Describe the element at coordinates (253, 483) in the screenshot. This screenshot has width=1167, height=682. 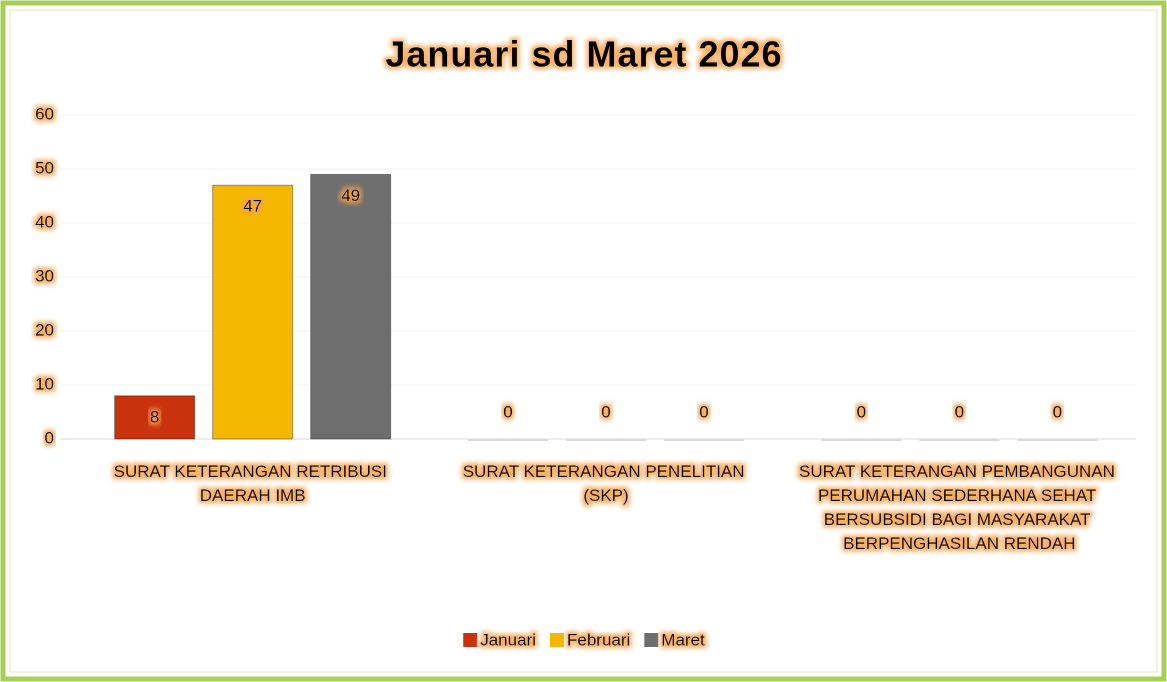
I see `x-tick-label: SURAT KETERANGAN RETRIBUSI DAERAH IMB` at that location.